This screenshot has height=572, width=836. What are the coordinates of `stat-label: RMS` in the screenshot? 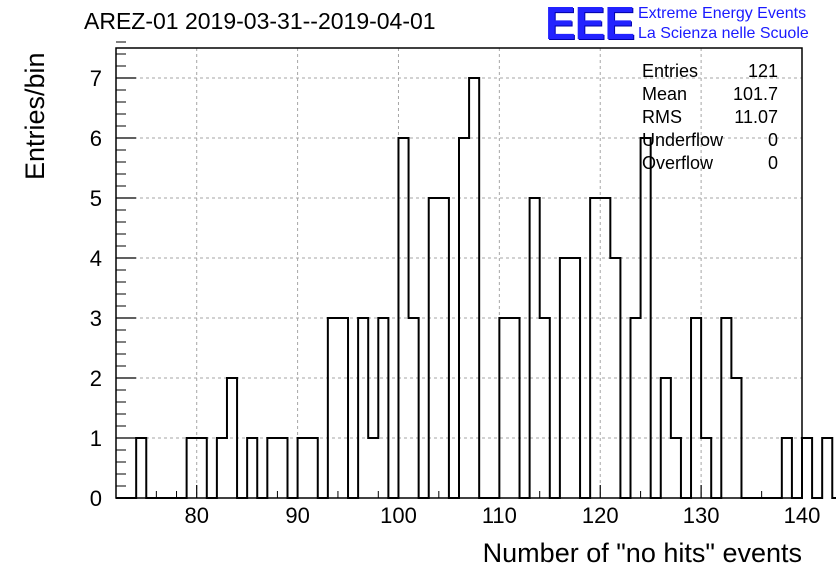 It's located at (662, 117).